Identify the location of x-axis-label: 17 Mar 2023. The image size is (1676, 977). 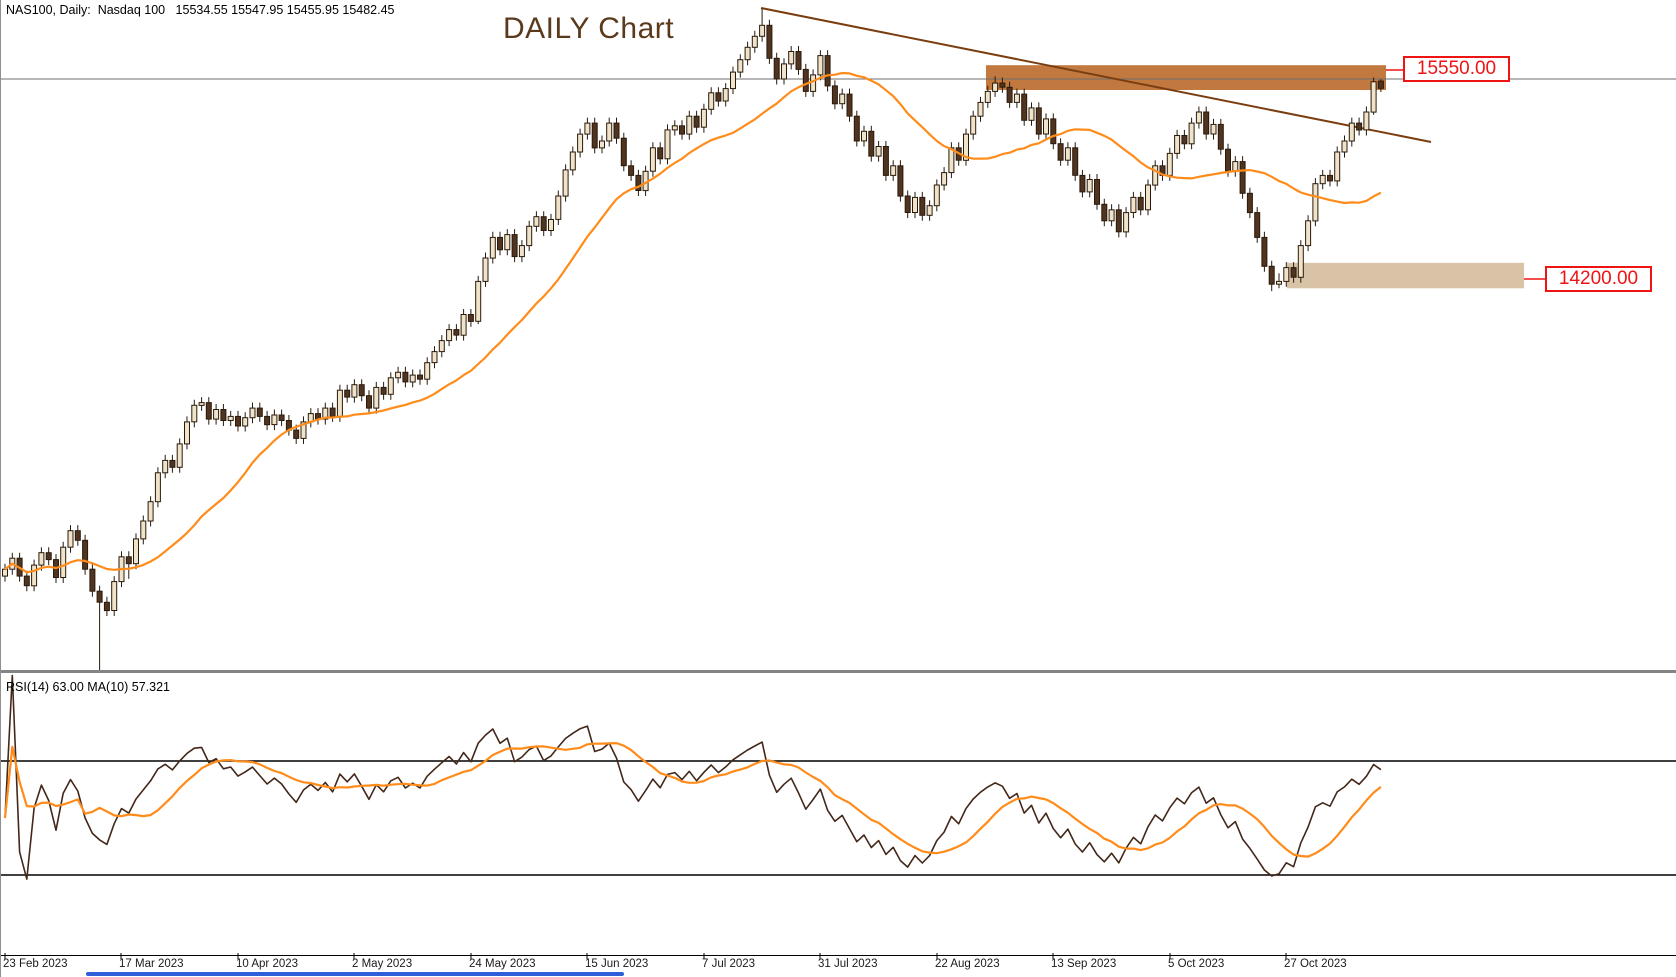
(151, 964).